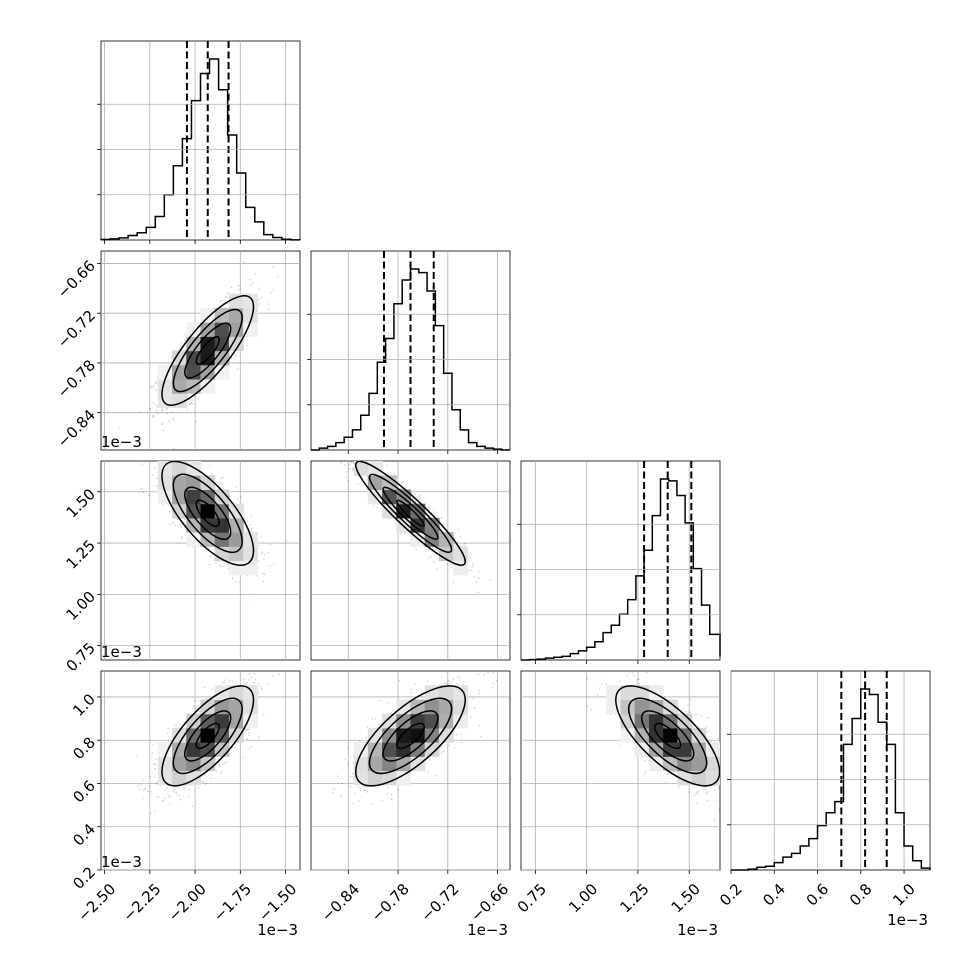 This screenshot has height=970, width=970. I want to click on panel-p1-p0: −0.84 −0.78 −0.72−0.66 1e−3, so click(177, 350).